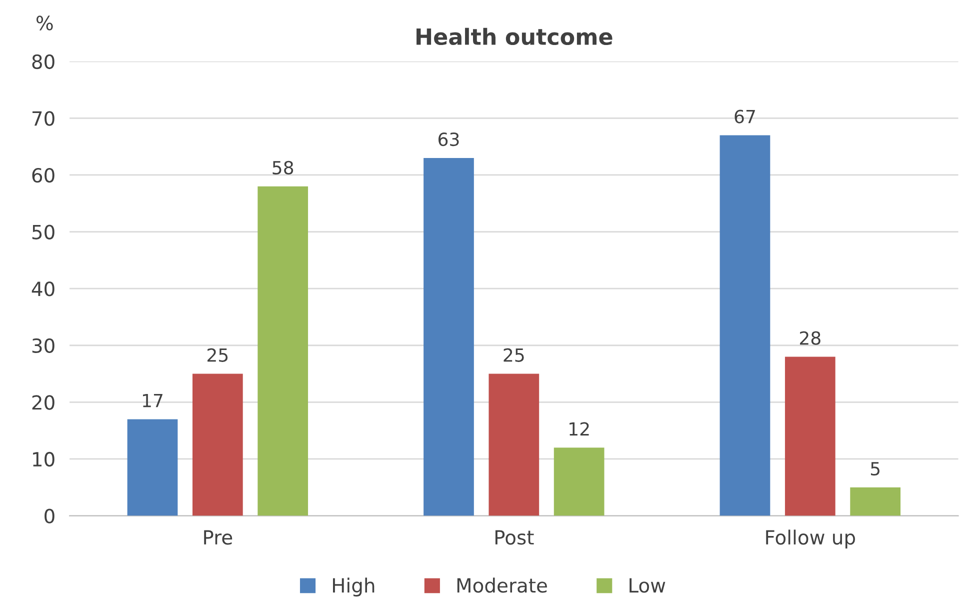  Describe the element at coordinates (43, 346) in the screenshot. I see `y-tick-label: 30` at that location.